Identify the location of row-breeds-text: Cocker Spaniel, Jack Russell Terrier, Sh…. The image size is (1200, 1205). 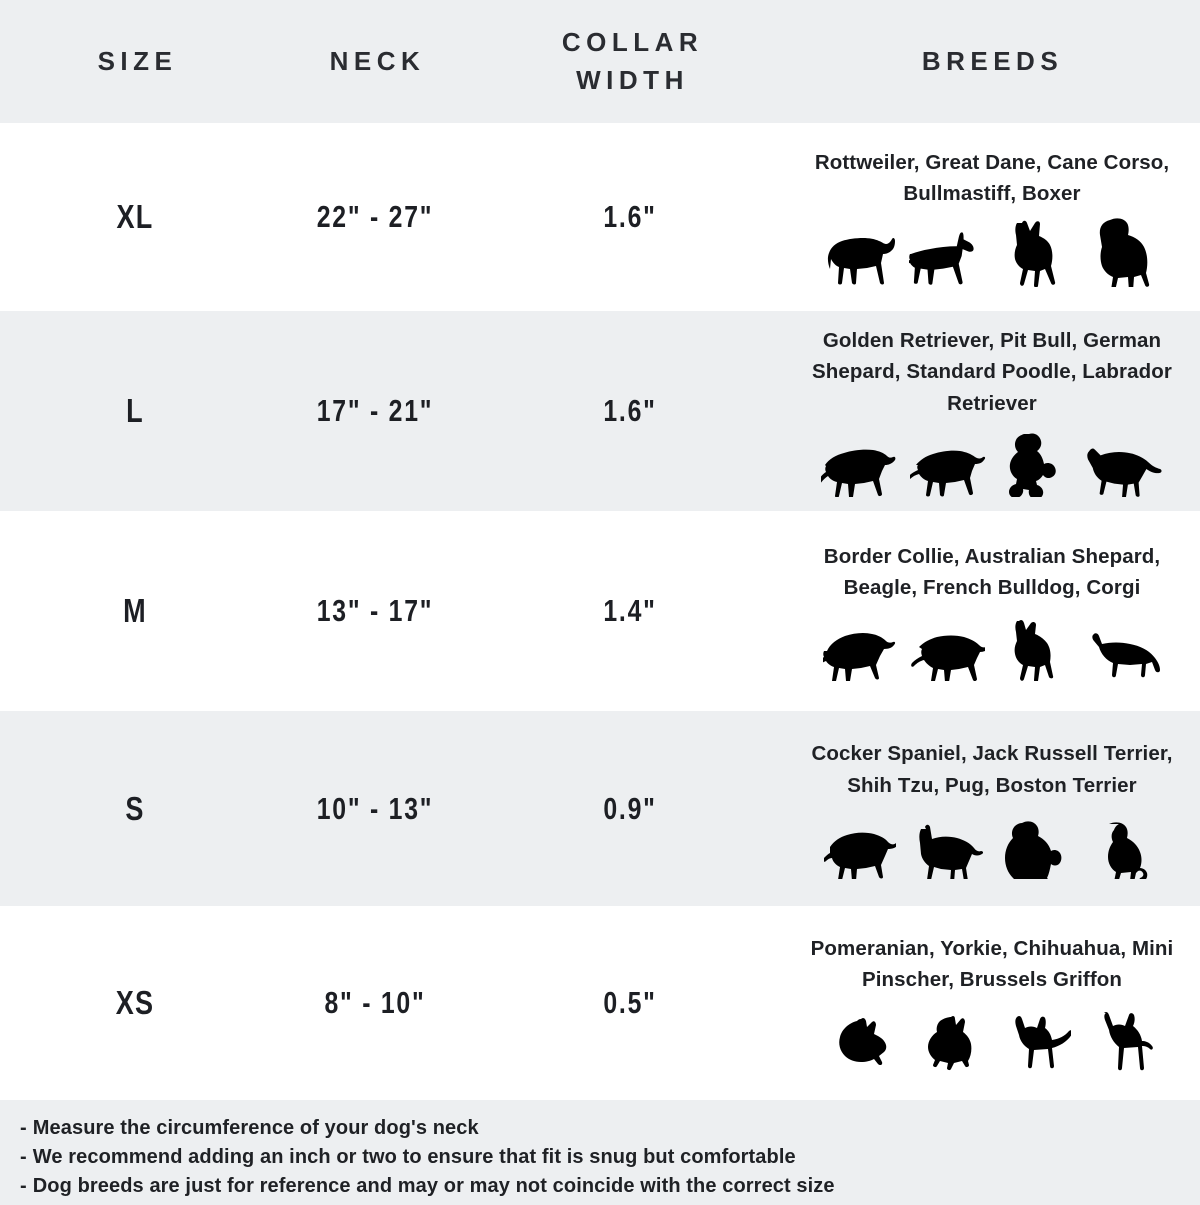
(992, 769).